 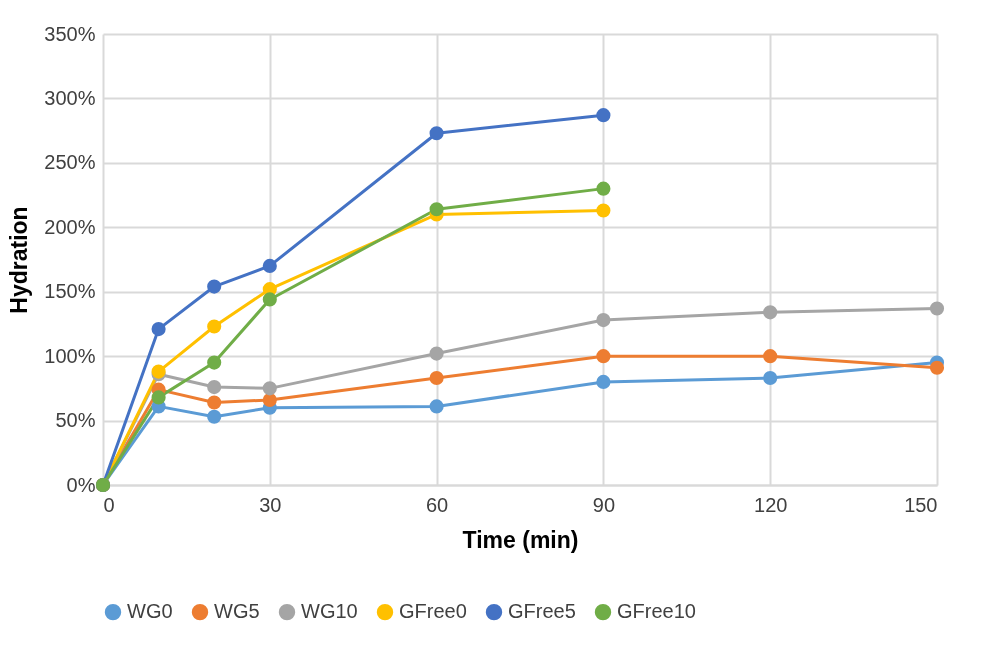 I want to click on x-tick-label: 120, so click(x=771, y=504).